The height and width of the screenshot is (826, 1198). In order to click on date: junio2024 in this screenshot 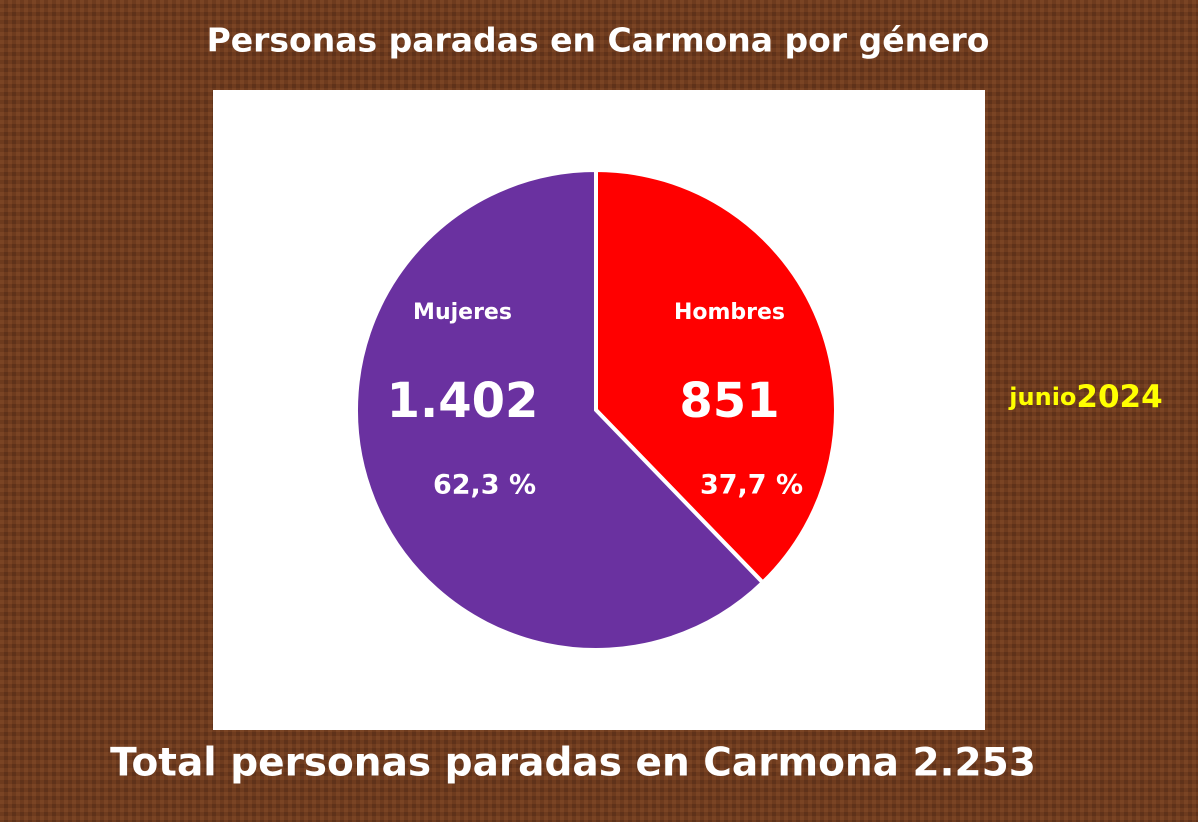, I will do `click(1085, 397)`.